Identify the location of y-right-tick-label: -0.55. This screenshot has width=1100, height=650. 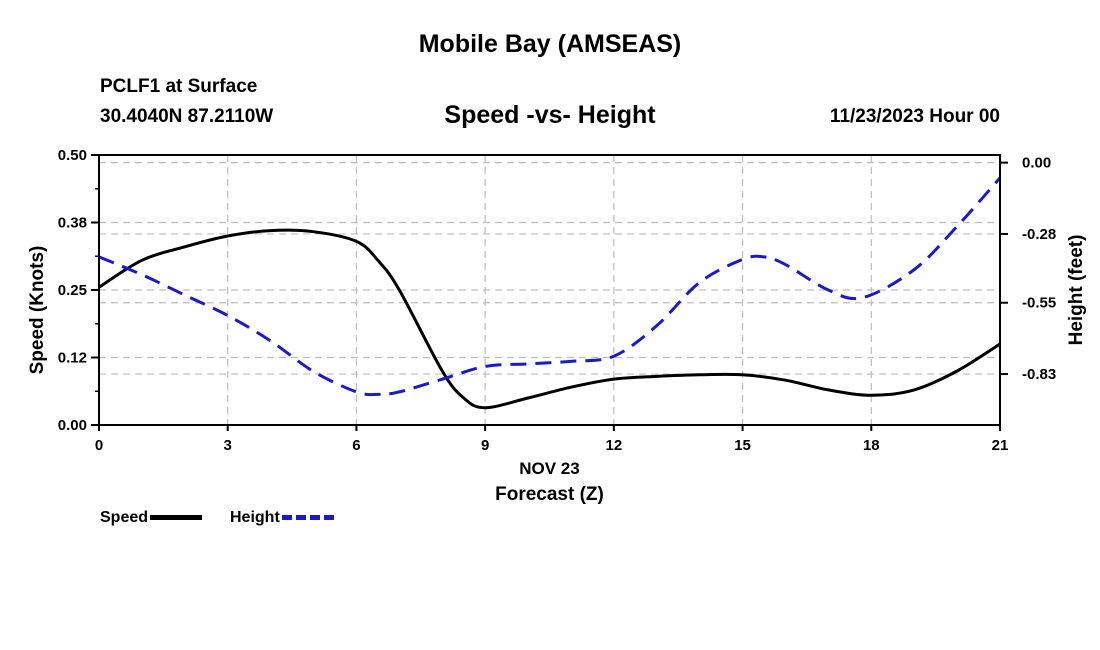
(1039, 303).